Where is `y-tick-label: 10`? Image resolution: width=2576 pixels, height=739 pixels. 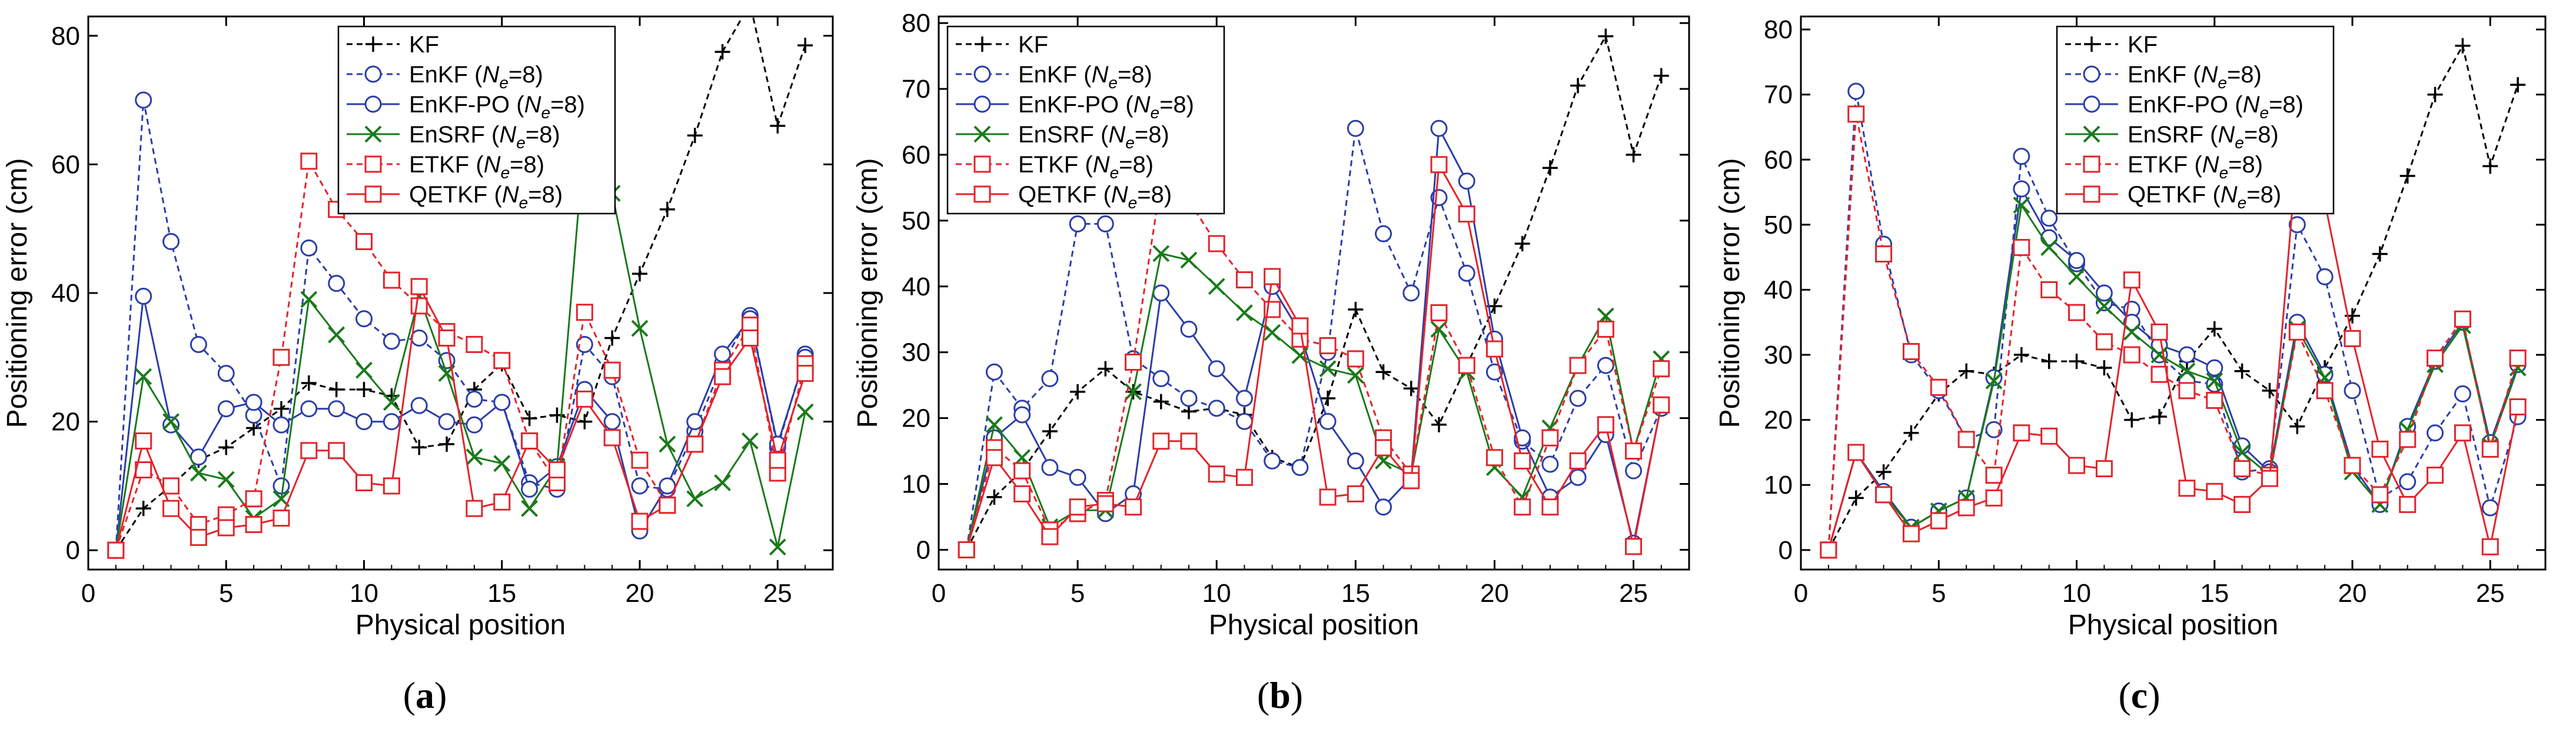 y-tick-label: 10 is located at coordinates (916, 484).